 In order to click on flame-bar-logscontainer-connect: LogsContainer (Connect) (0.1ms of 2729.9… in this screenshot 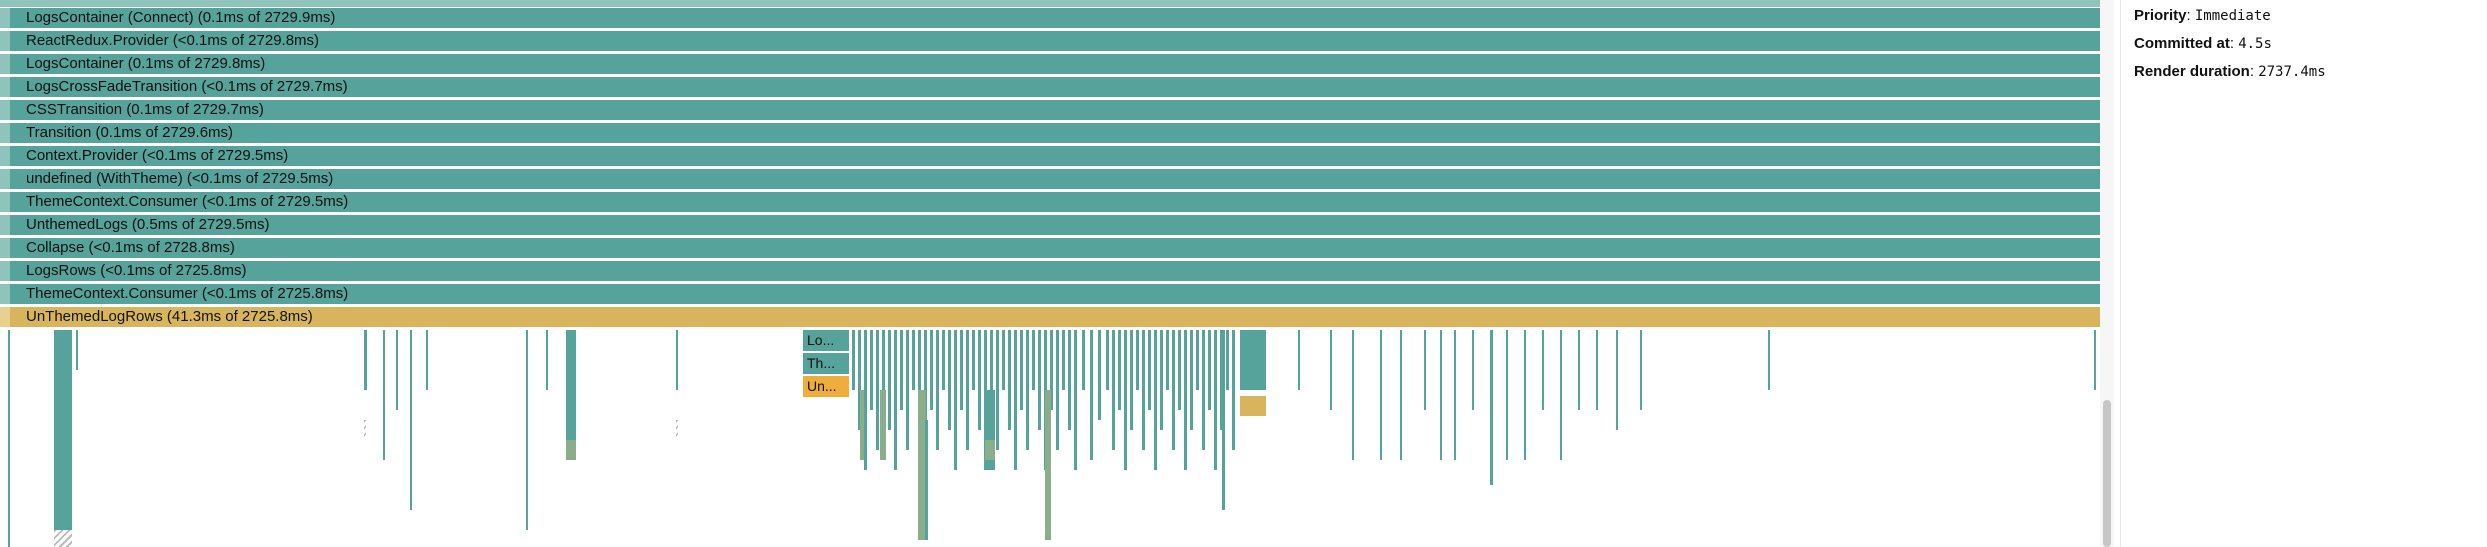, I will do `click(1050, 18)`.